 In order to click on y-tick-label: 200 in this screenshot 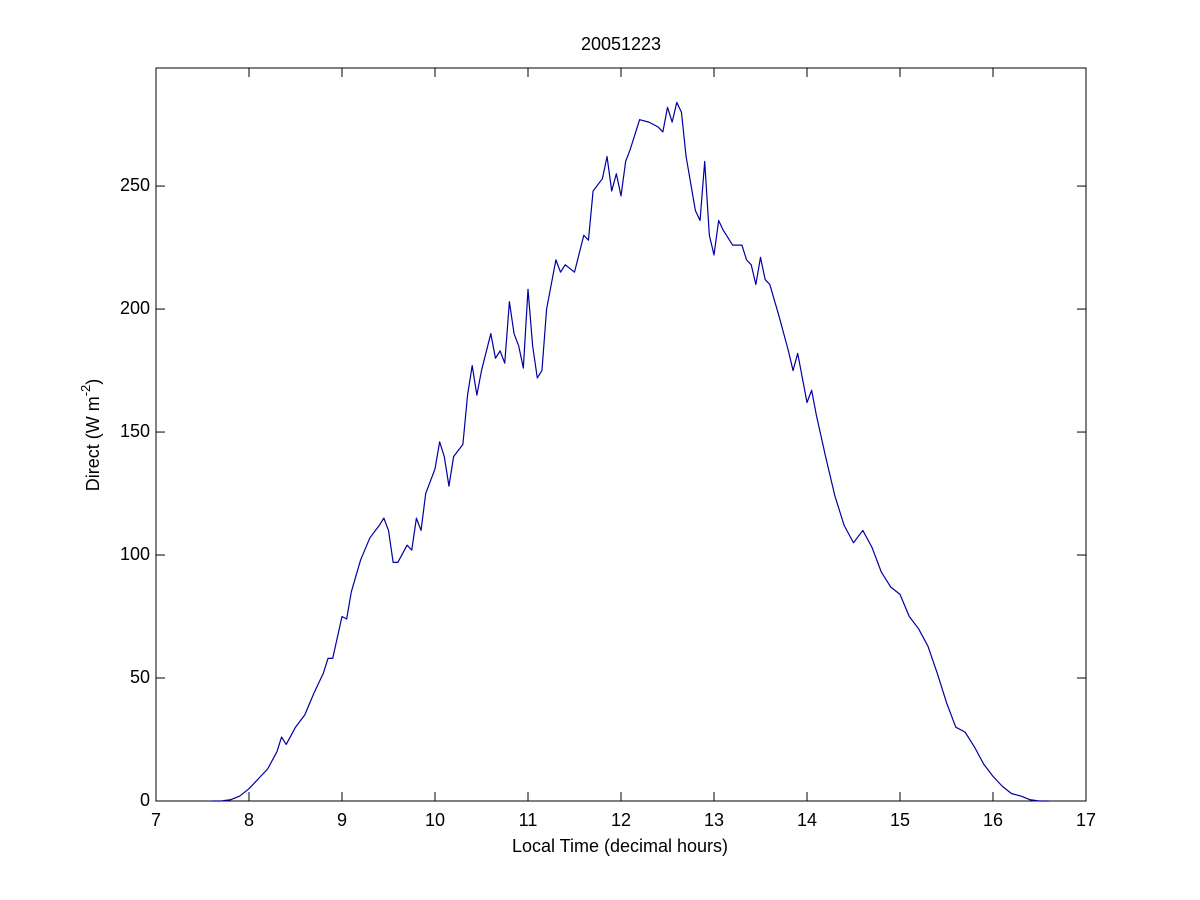, I will do `click(135, 308)`.